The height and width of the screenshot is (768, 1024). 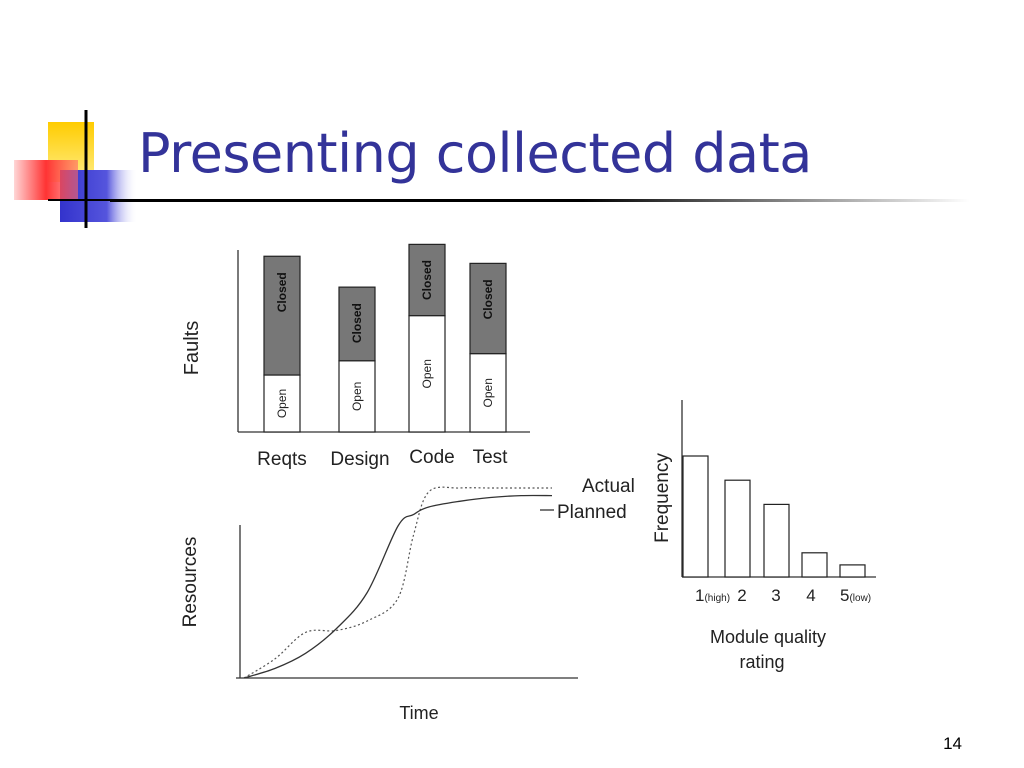 What do you see at coordinates (608, 486) in the screenshot?
I see `actual-series-label: Actual` at bounding box center [608, 486].